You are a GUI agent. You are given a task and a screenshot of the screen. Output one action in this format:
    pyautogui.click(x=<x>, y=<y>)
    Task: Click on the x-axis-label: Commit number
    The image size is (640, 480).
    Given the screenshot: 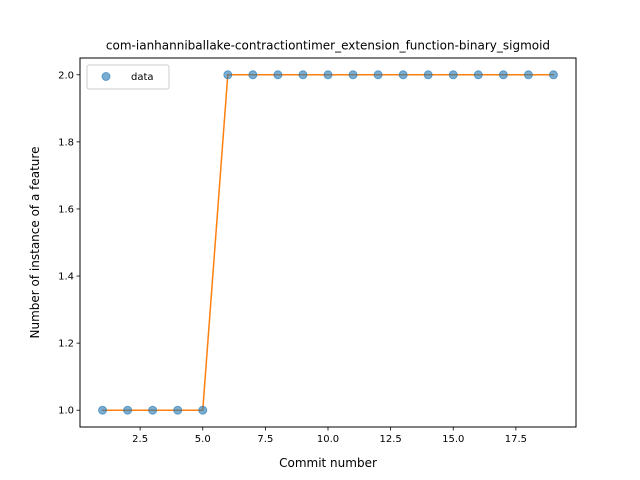 What is the action you would take?
    pyautogui.click(x=328, y=463)
    